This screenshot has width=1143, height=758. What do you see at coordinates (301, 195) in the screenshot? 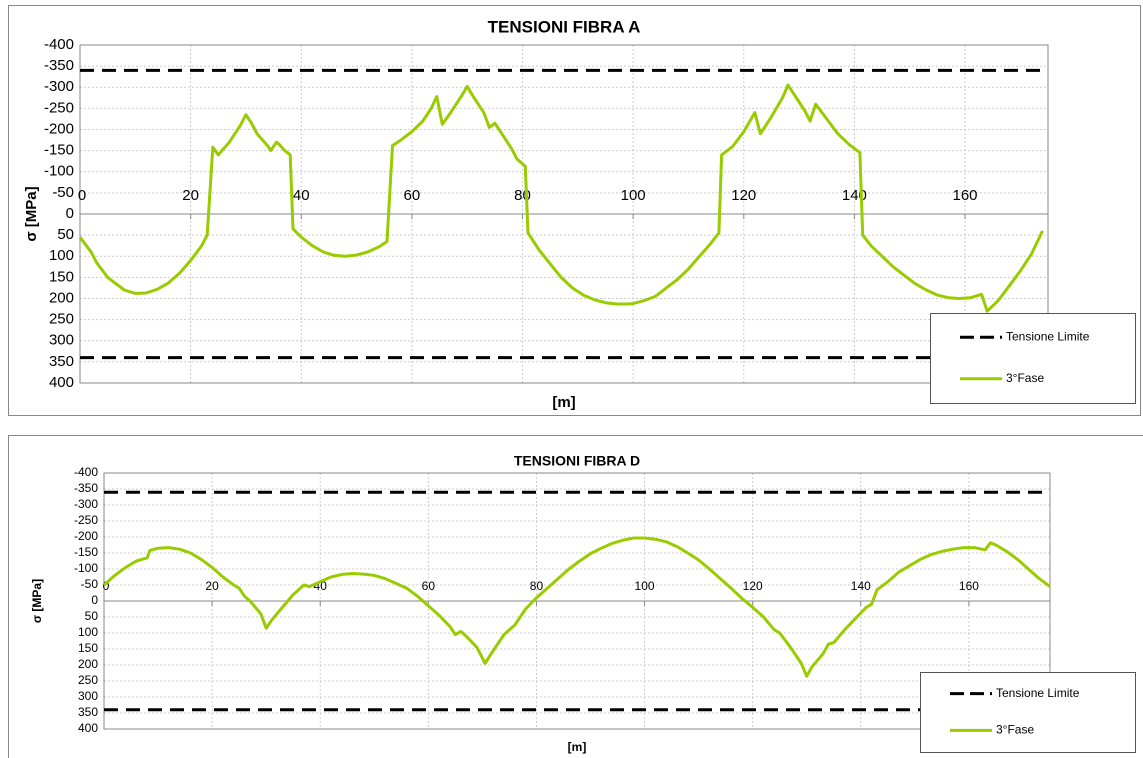
I see `x-tick-label: 40` at bounding box center [301, 195].